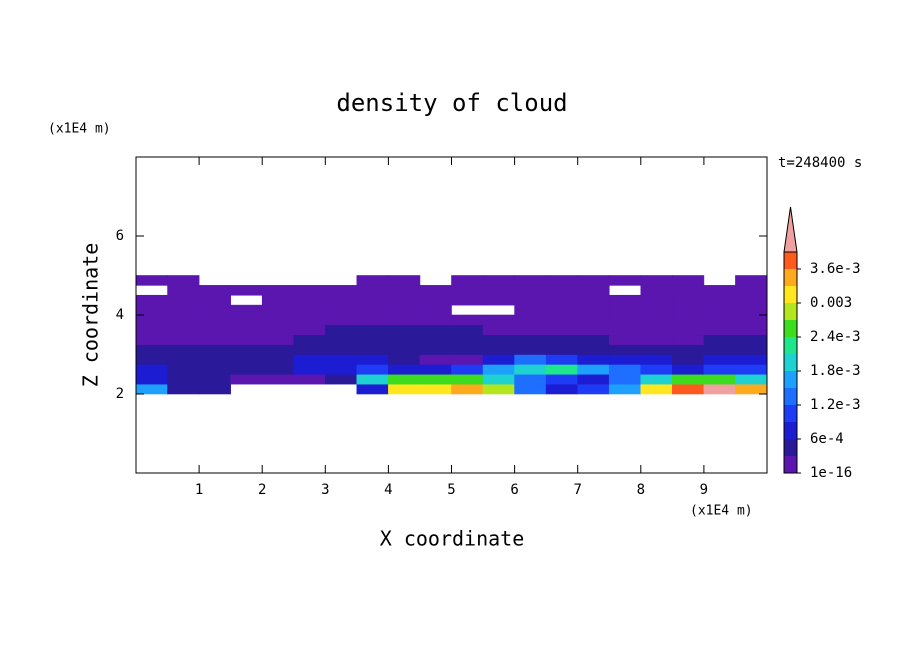 This screenshot has width=904, height=658. Describe the element at coordinates (704, 490) in the screenshot. I see `x-tick-label: 9` at that location.